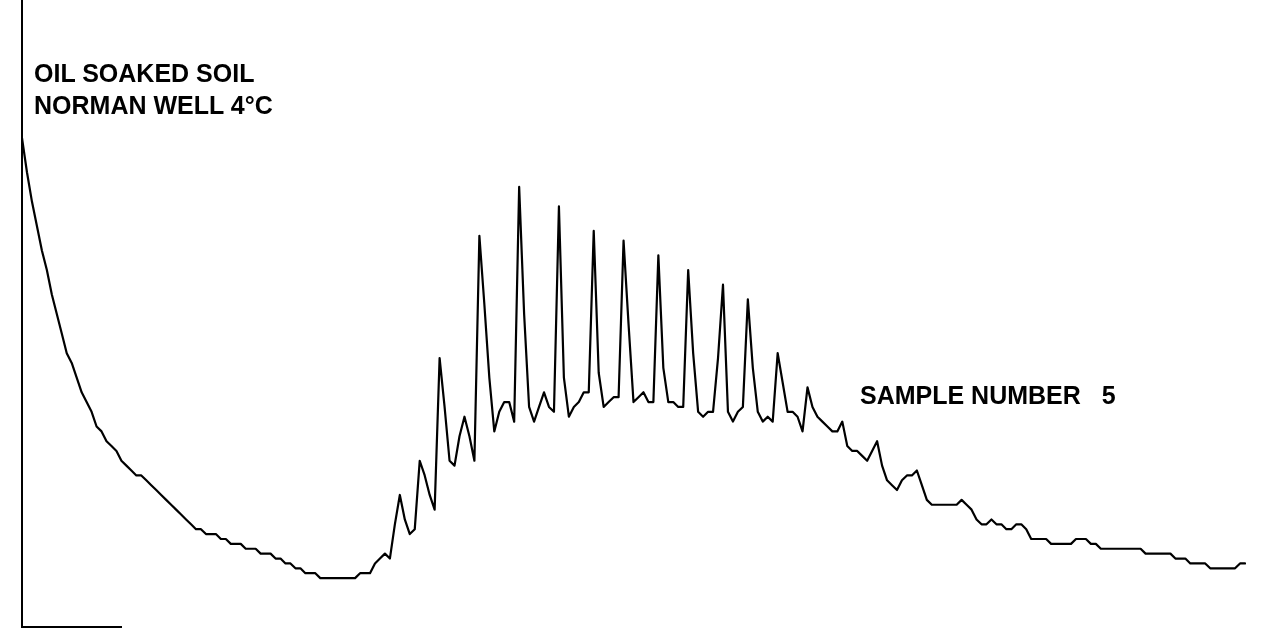 The image size is (1275, 636). I want to click on chart-subtitle: NORMAN WELL 4°C, so click(153, 105).